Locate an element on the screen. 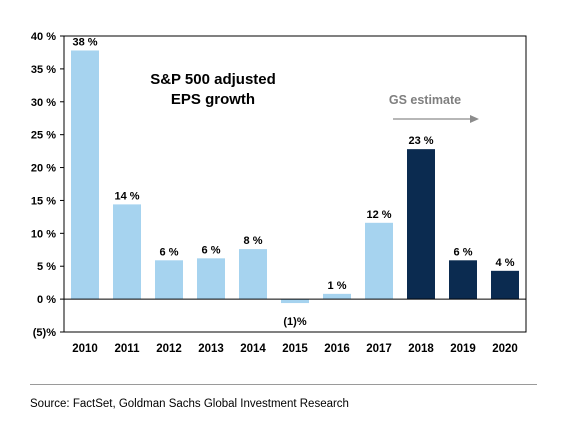 The height and width of the screenshot is (432, 575). data-label-2015: (1)% is located at coordinates (294, 322).